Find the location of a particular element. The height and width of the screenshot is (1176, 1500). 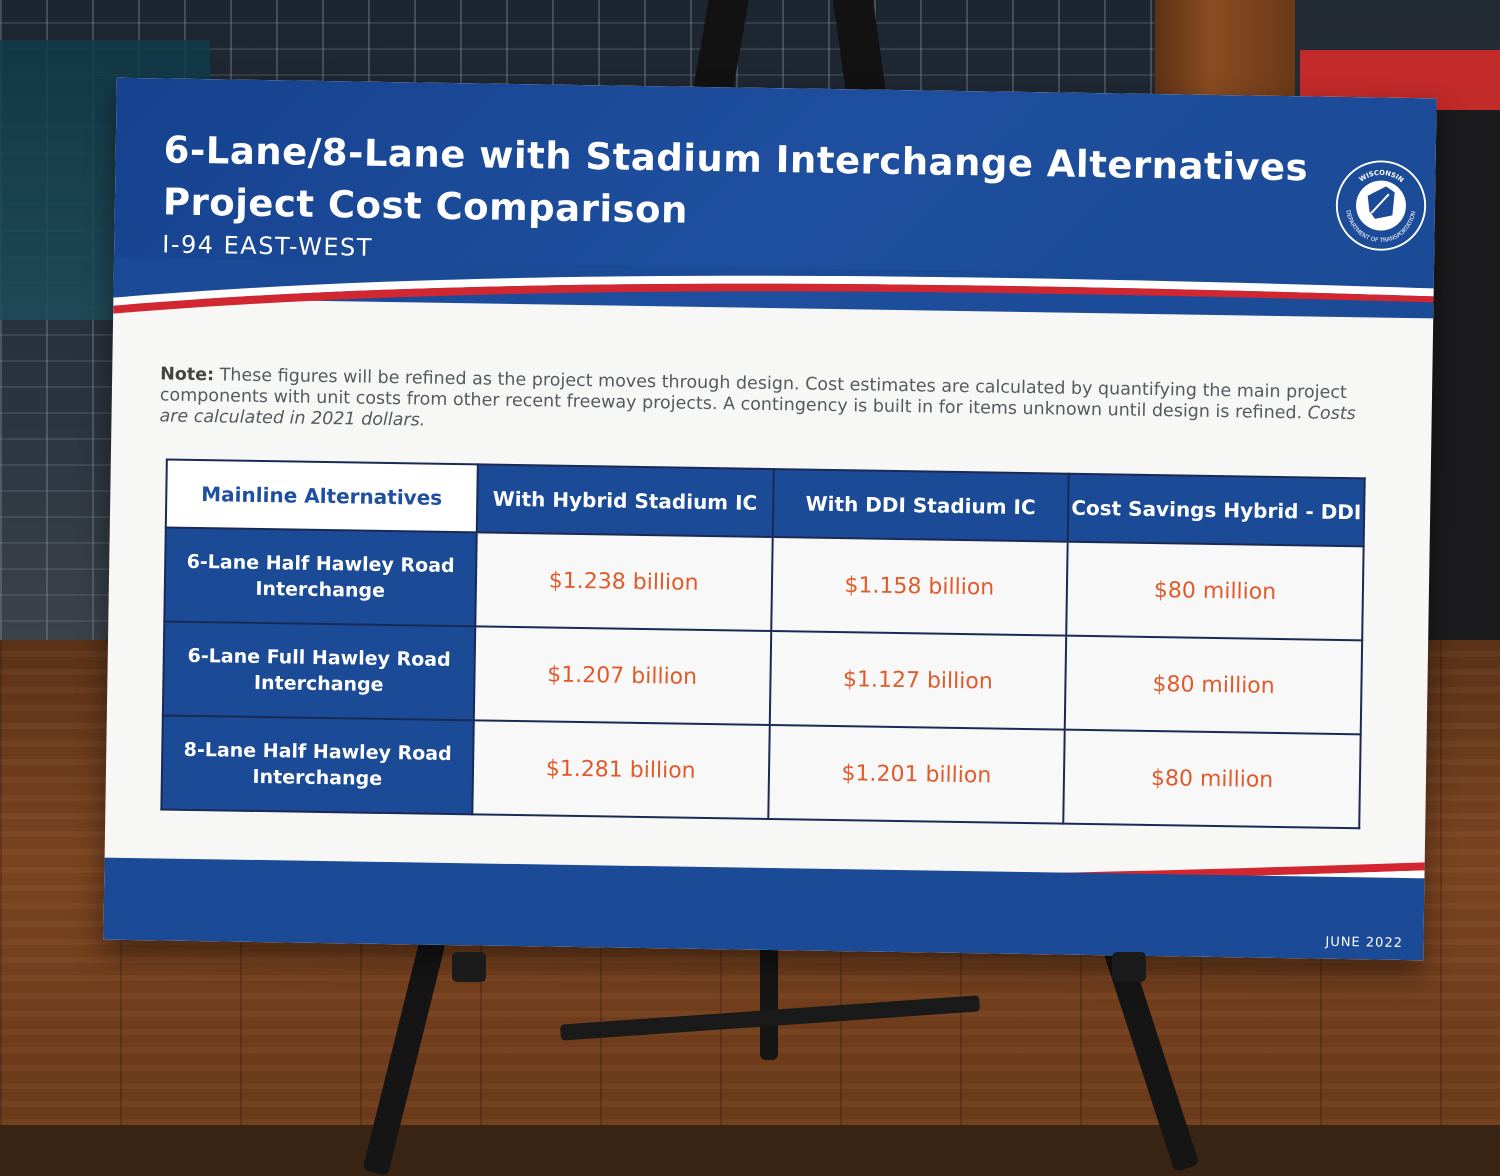

header-savings: Cost Savings Hybrid - DDI is located at coordinates (1216, 510).